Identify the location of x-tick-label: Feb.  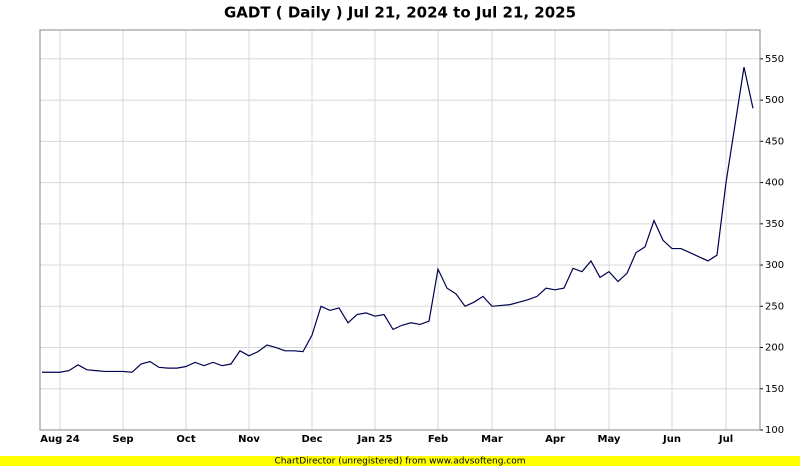
(438, 439).